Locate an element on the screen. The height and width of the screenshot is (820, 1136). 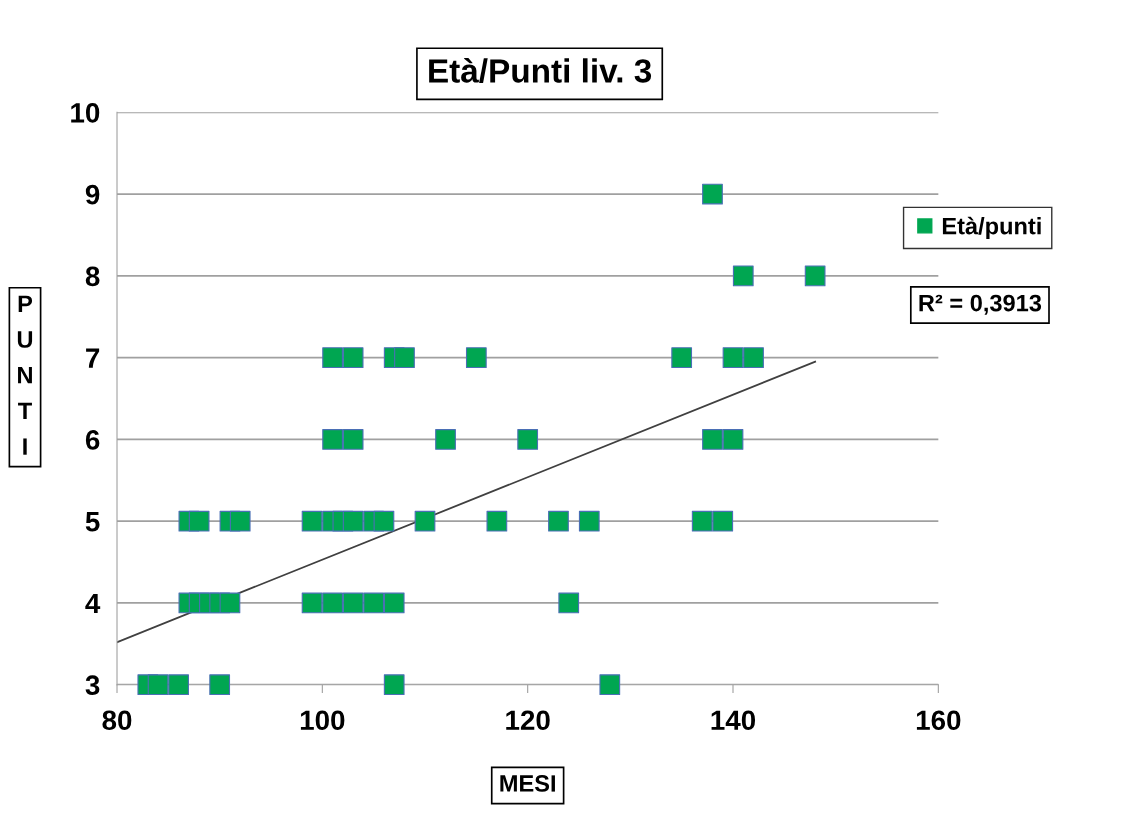
x-tick-label: 80 is located at coordinates (117, 720).